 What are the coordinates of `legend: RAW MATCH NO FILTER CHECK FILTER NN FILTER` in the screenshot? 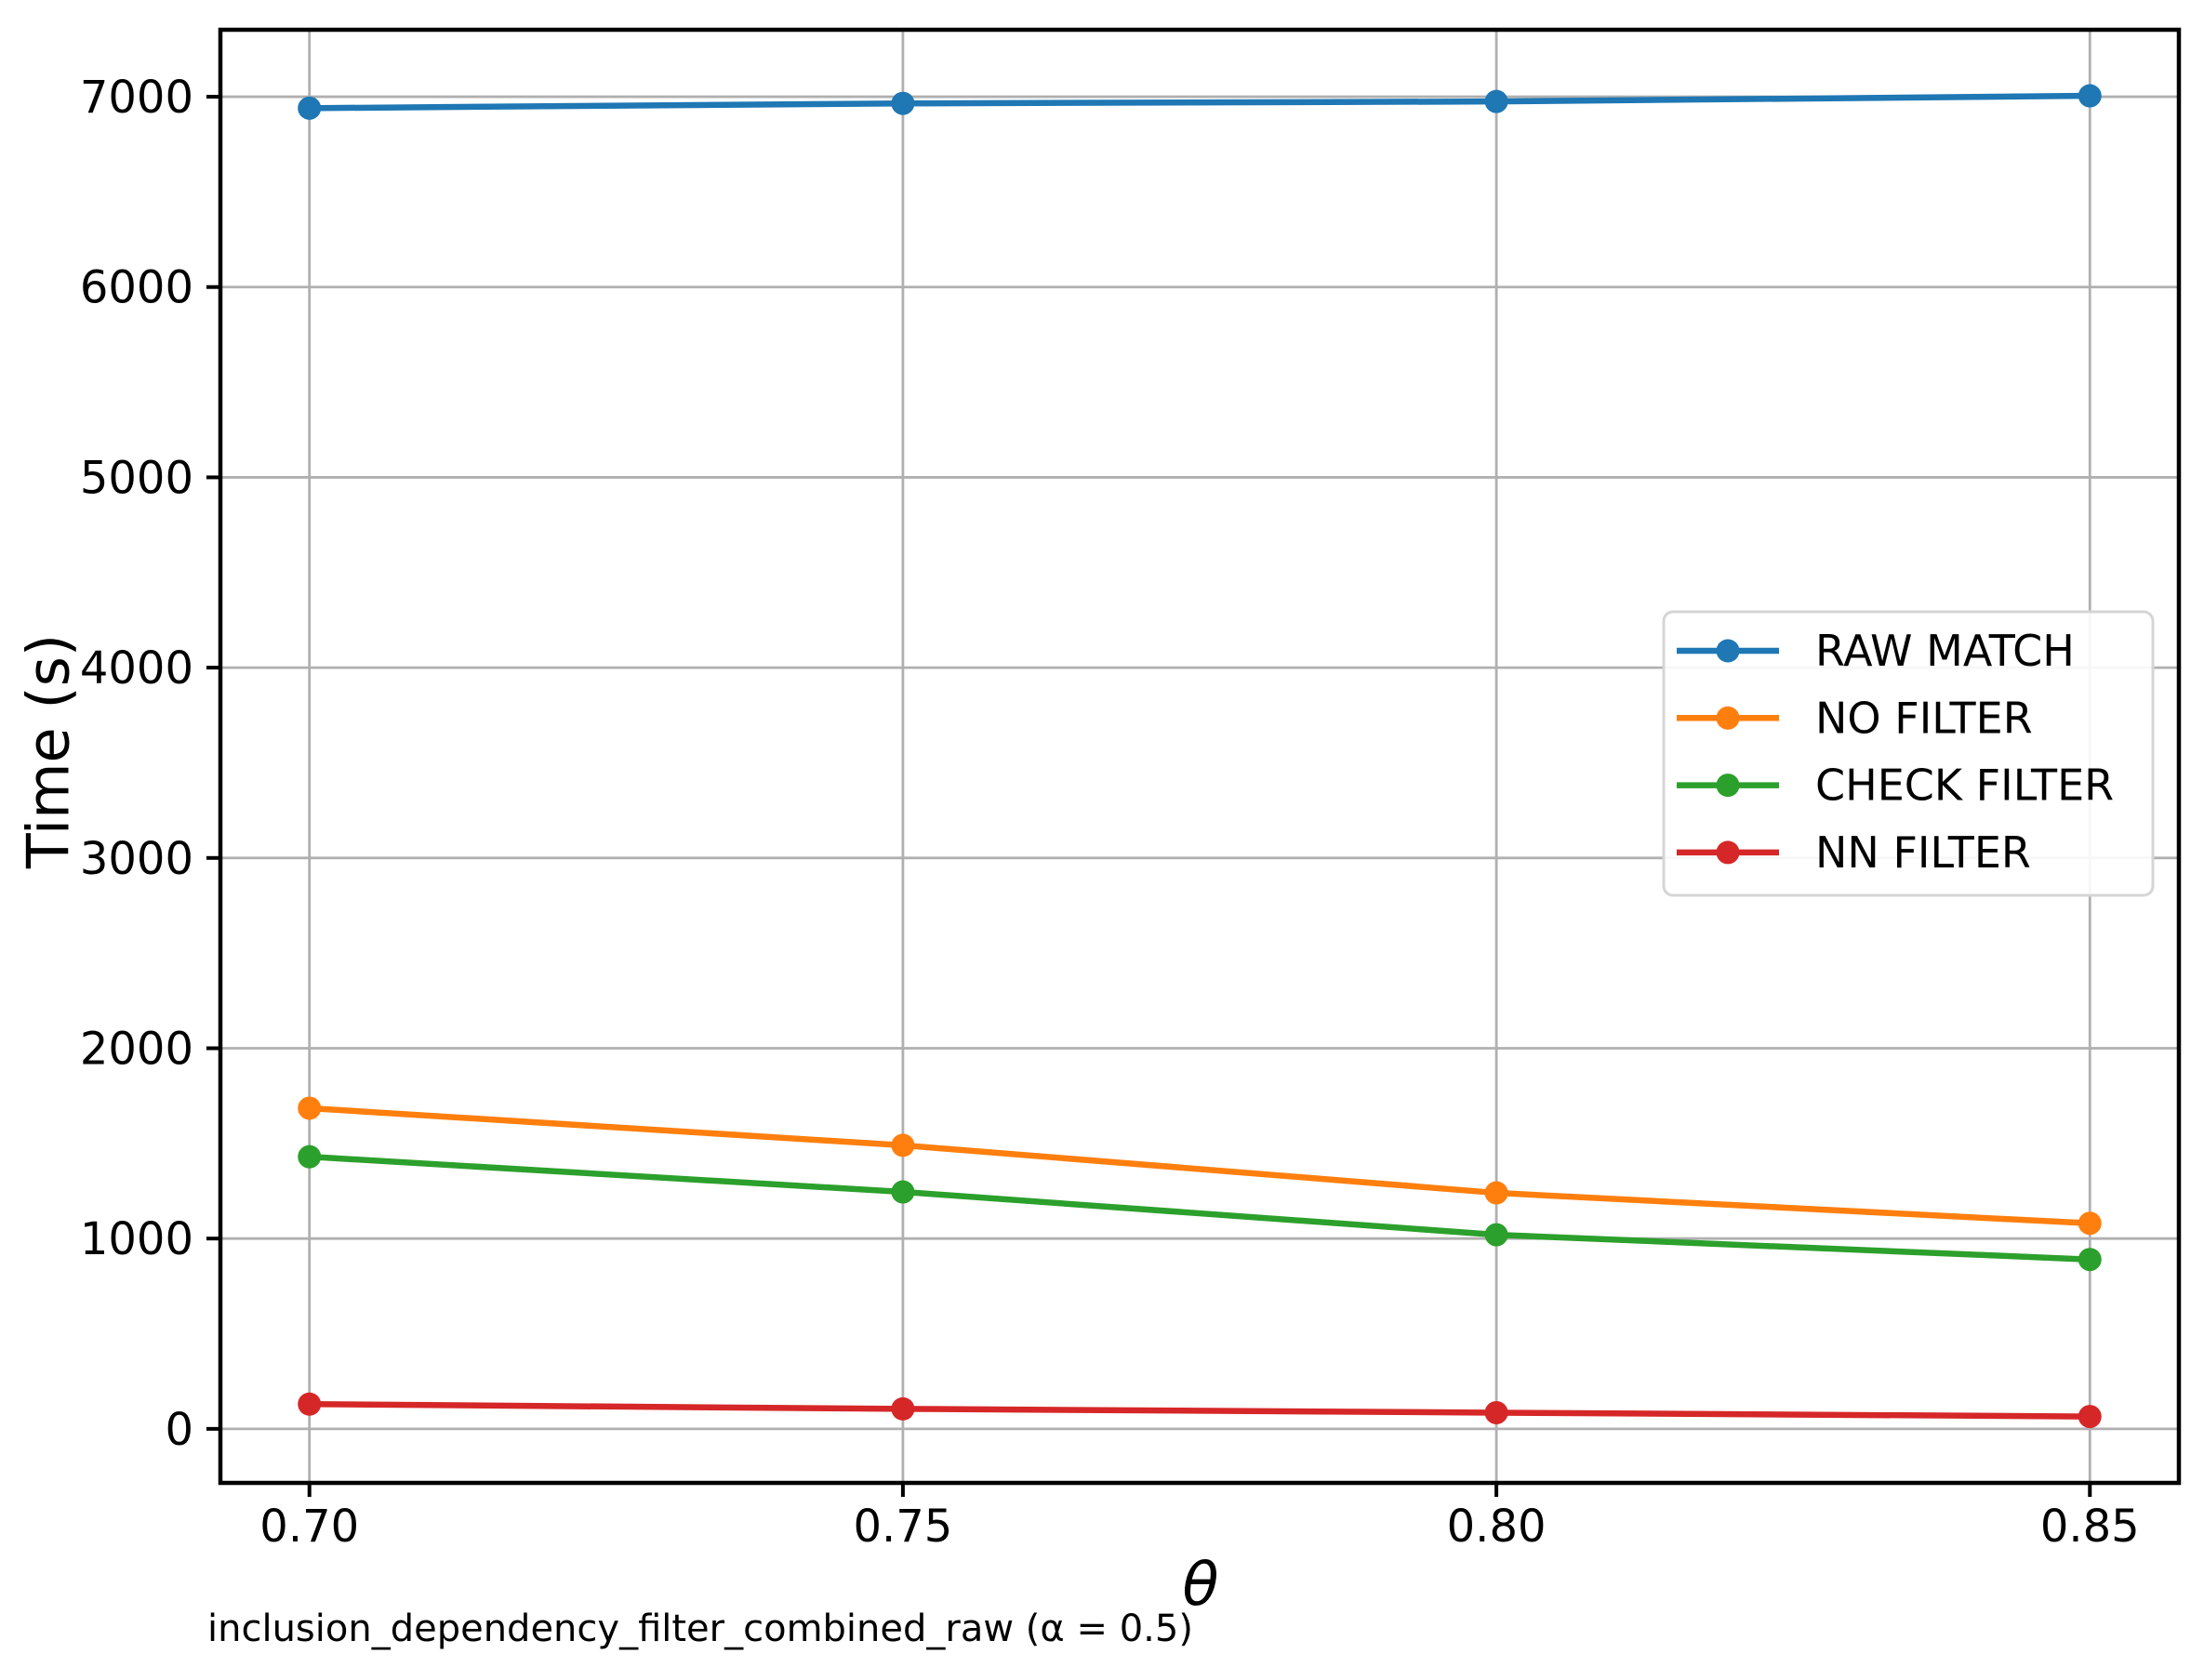 It's located at (1908, 753).